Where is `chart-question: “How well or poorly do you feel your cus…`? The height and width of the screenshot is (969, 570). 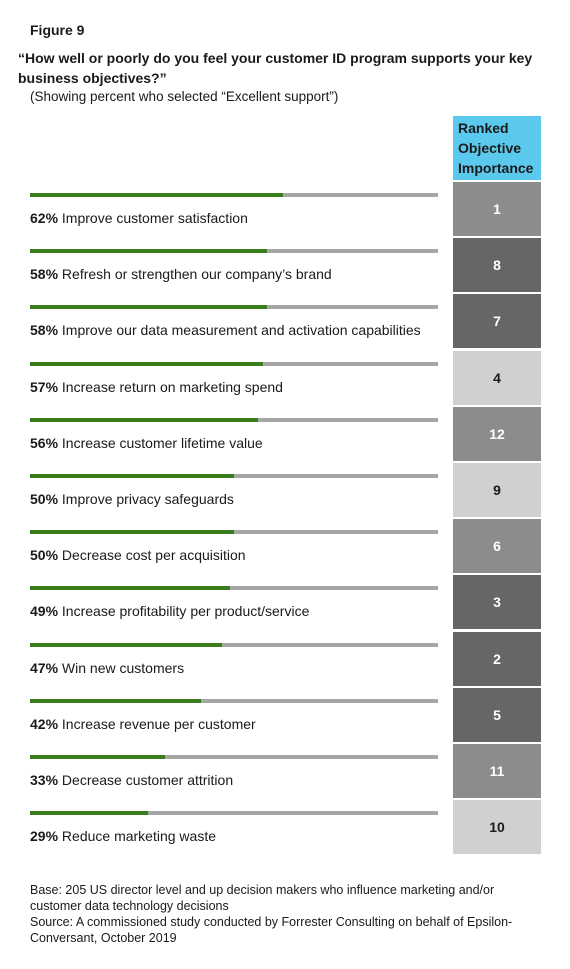
chart-question: “How well or poorly do you feel your cus… is located at coordinates (275, 68).